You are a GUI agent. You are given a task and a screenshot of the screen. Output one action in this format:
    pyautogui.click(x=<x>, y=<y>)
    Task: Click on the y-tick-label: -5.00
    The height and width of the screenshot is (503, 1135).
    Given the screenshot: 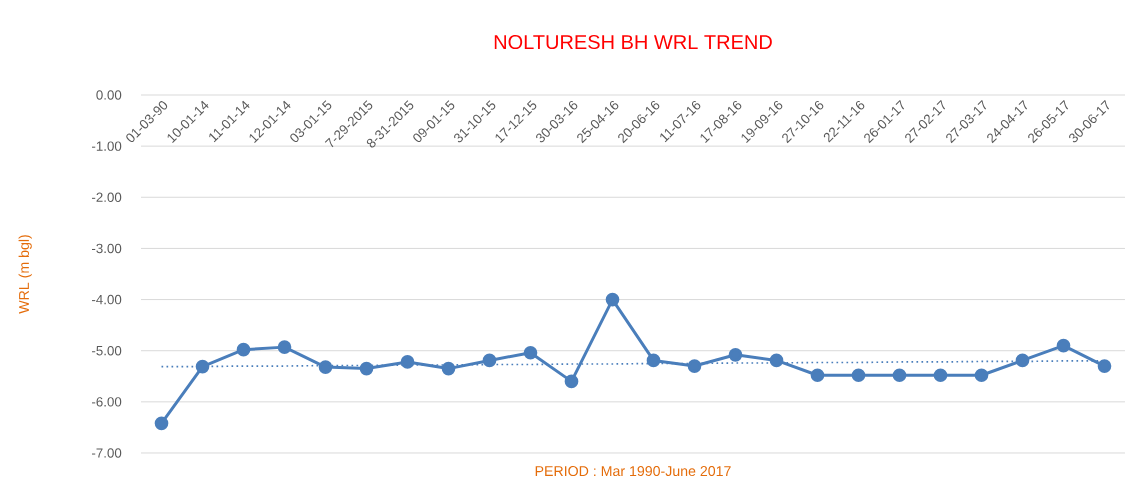 What is the action you would take?
    pyautogui.click(x=106, y=350)
    